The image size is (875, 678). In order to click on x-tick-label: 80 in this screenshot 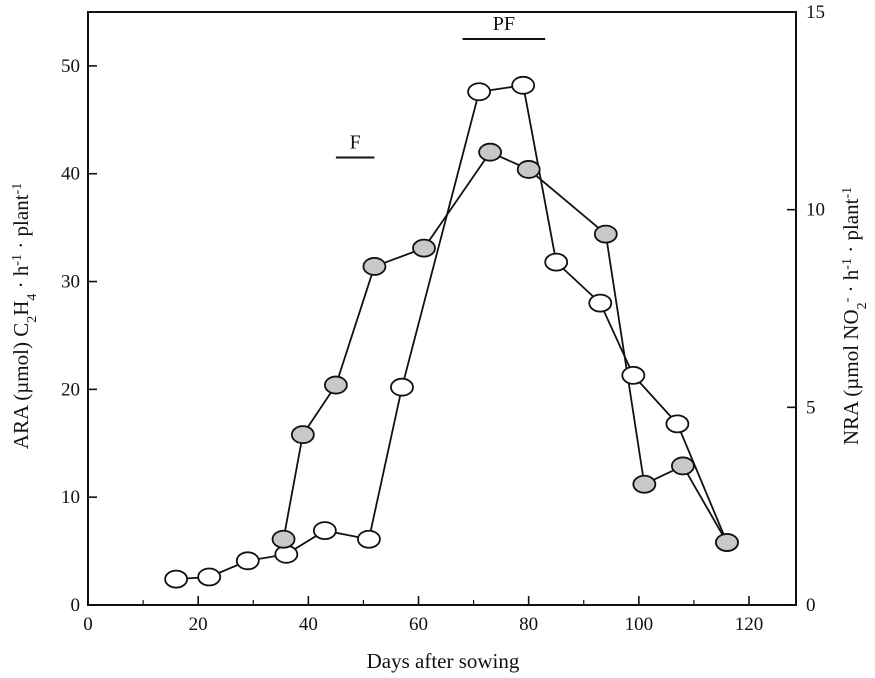, I will do `click(528, 624)`.